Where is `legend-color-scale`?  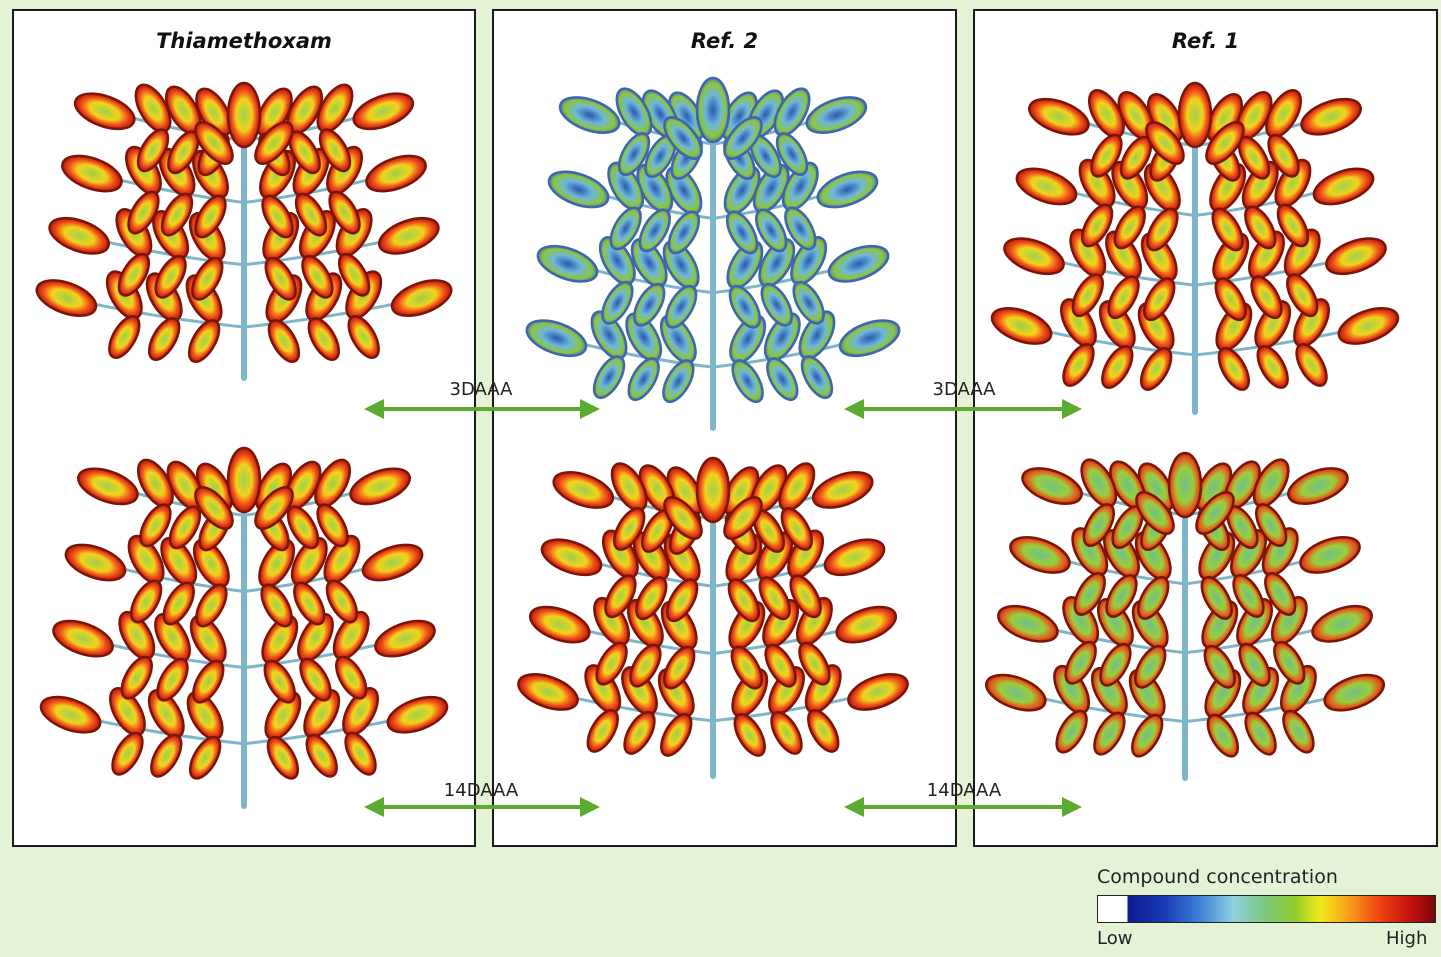 legend-color-scale is located at coordinates (1266, 909).